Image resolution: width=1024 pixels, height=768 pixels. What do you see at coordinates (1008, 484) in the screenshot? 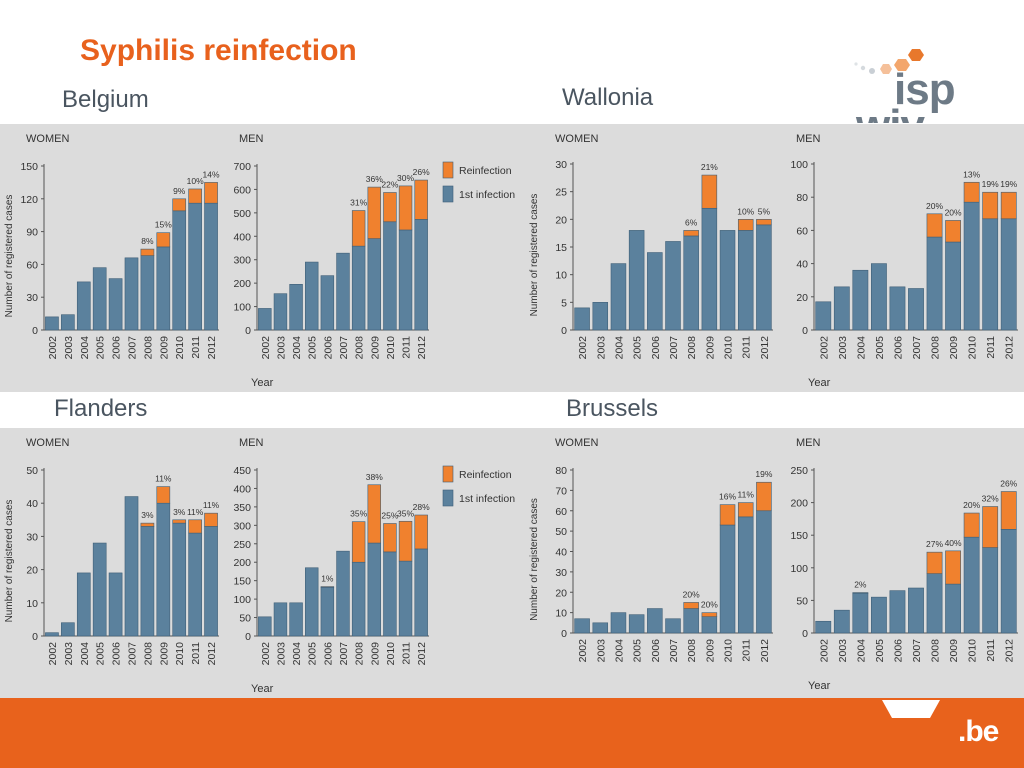
I see `data-label: 26%` at bounding box center [1008, 484].